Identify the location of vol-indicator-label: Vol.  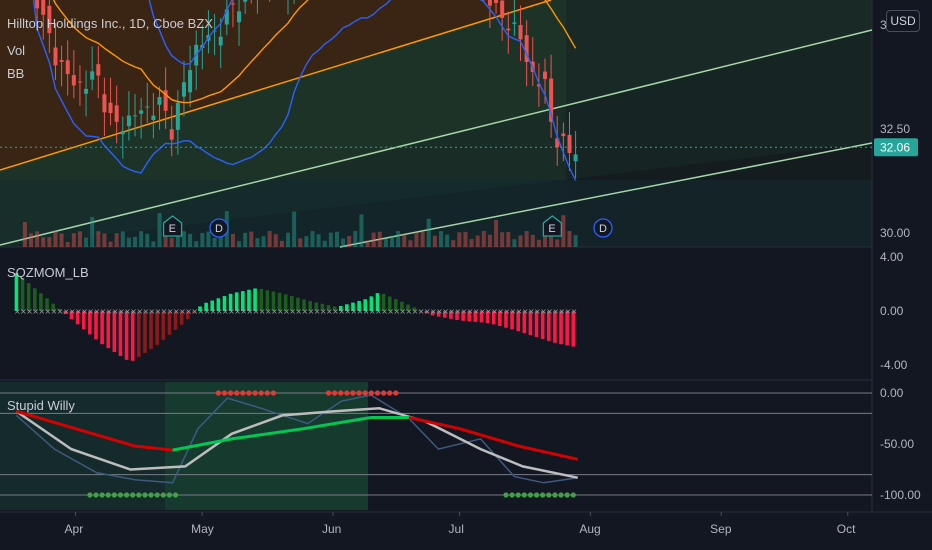
(16, 50).